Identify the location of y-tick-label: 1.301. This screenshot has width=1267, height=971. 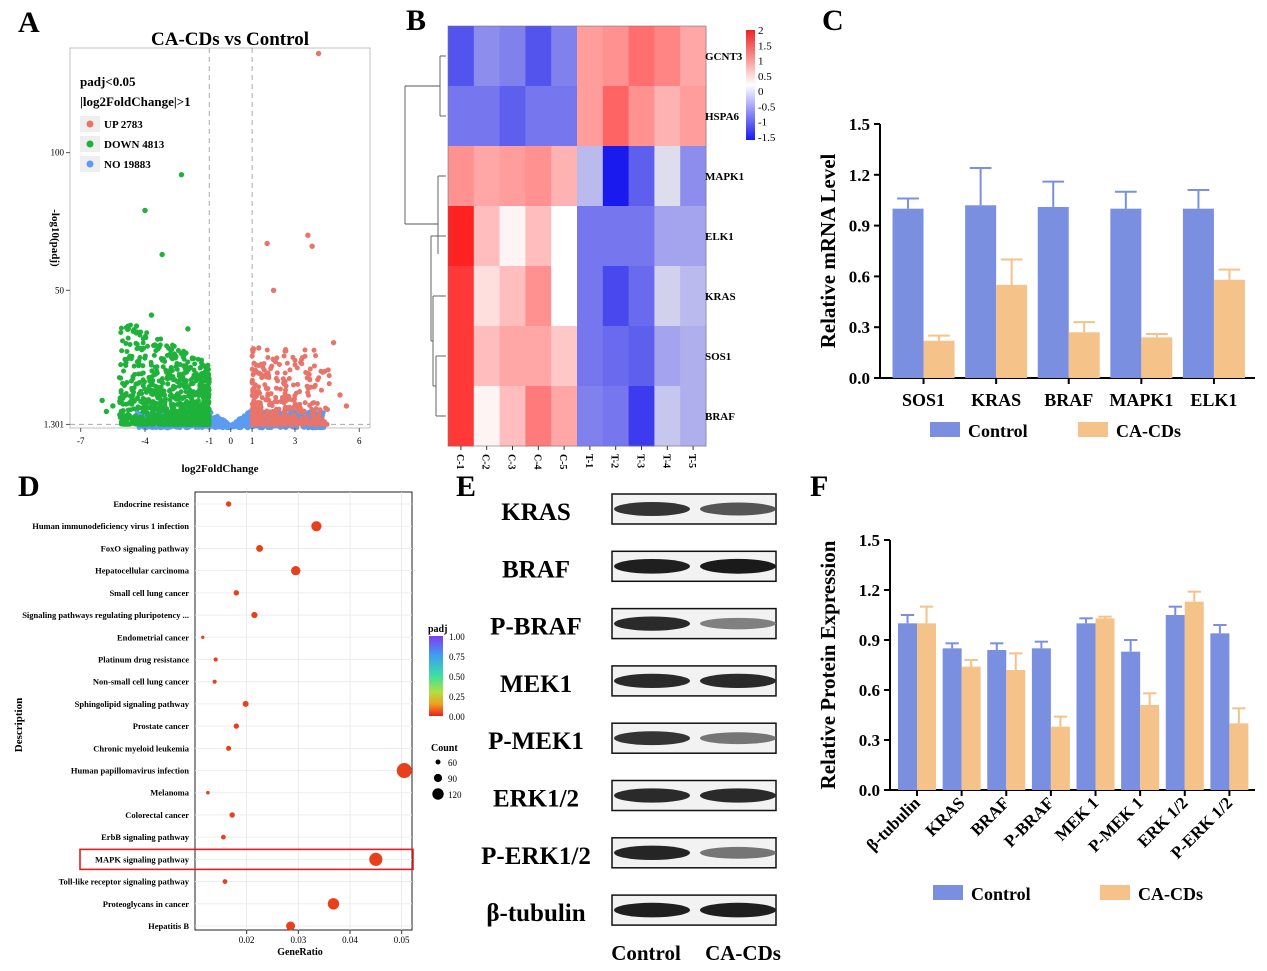
(54, 424).